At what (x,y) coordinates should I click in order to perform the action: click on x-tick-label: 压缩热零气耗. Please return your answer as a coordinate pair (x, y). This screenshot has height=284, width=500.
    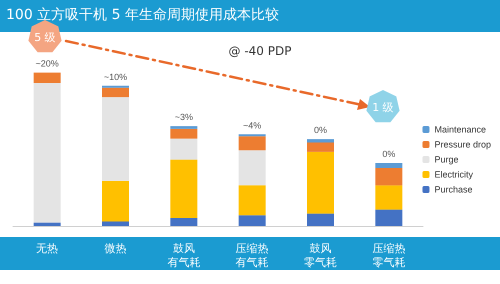
    Looking at the image, I should click on (389, 255).